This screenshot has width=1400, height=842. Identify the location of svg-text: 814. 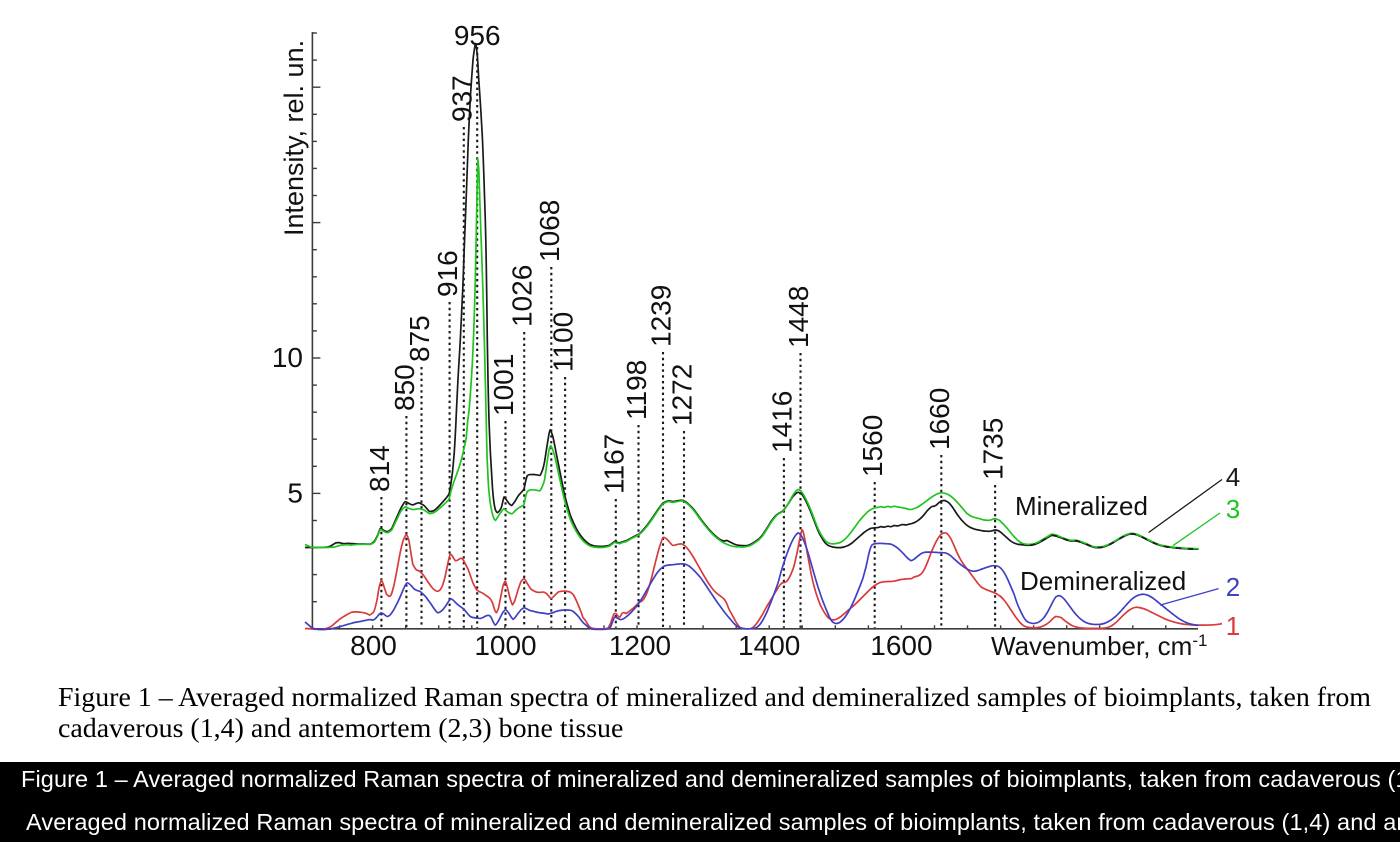
(379, 468).